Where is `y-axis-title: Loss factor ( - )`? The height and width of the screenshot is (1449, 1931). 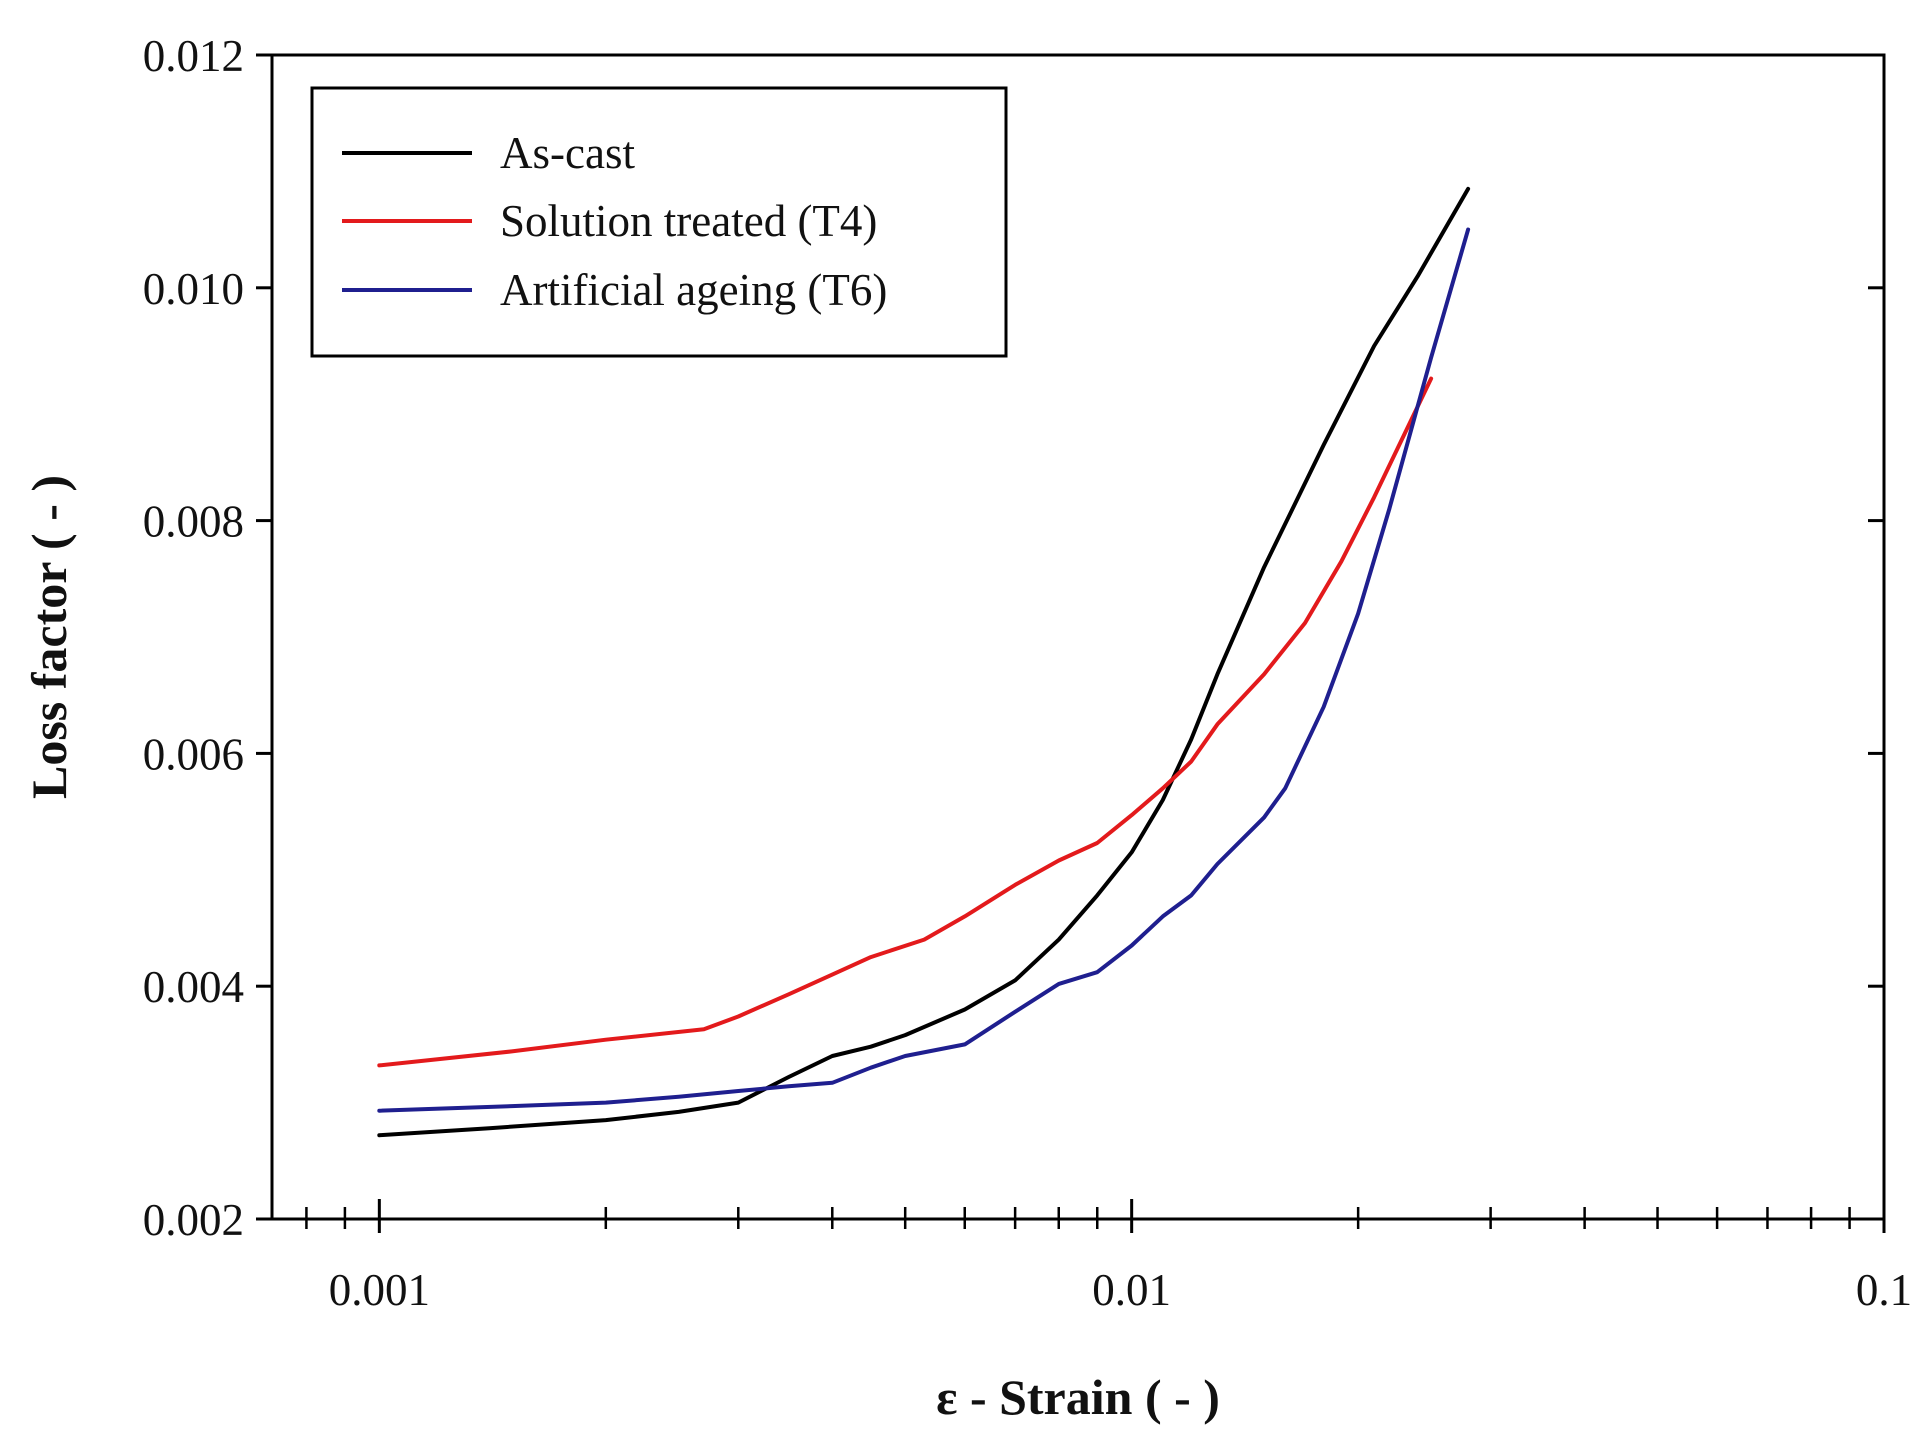 y-axis-title: Loss factor ( - ) is located at coordinates (49, 637).